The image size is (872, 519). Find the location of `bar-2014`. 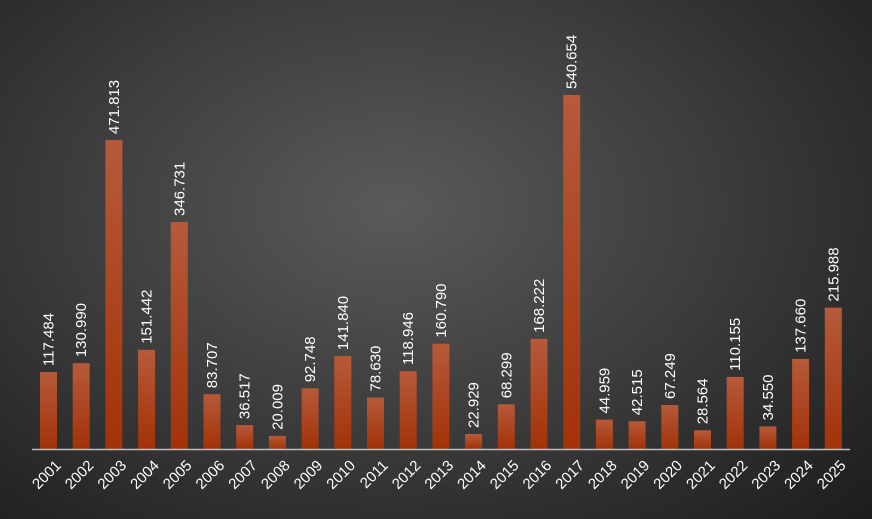

bar-2014 is located at coordinates (474, 441).